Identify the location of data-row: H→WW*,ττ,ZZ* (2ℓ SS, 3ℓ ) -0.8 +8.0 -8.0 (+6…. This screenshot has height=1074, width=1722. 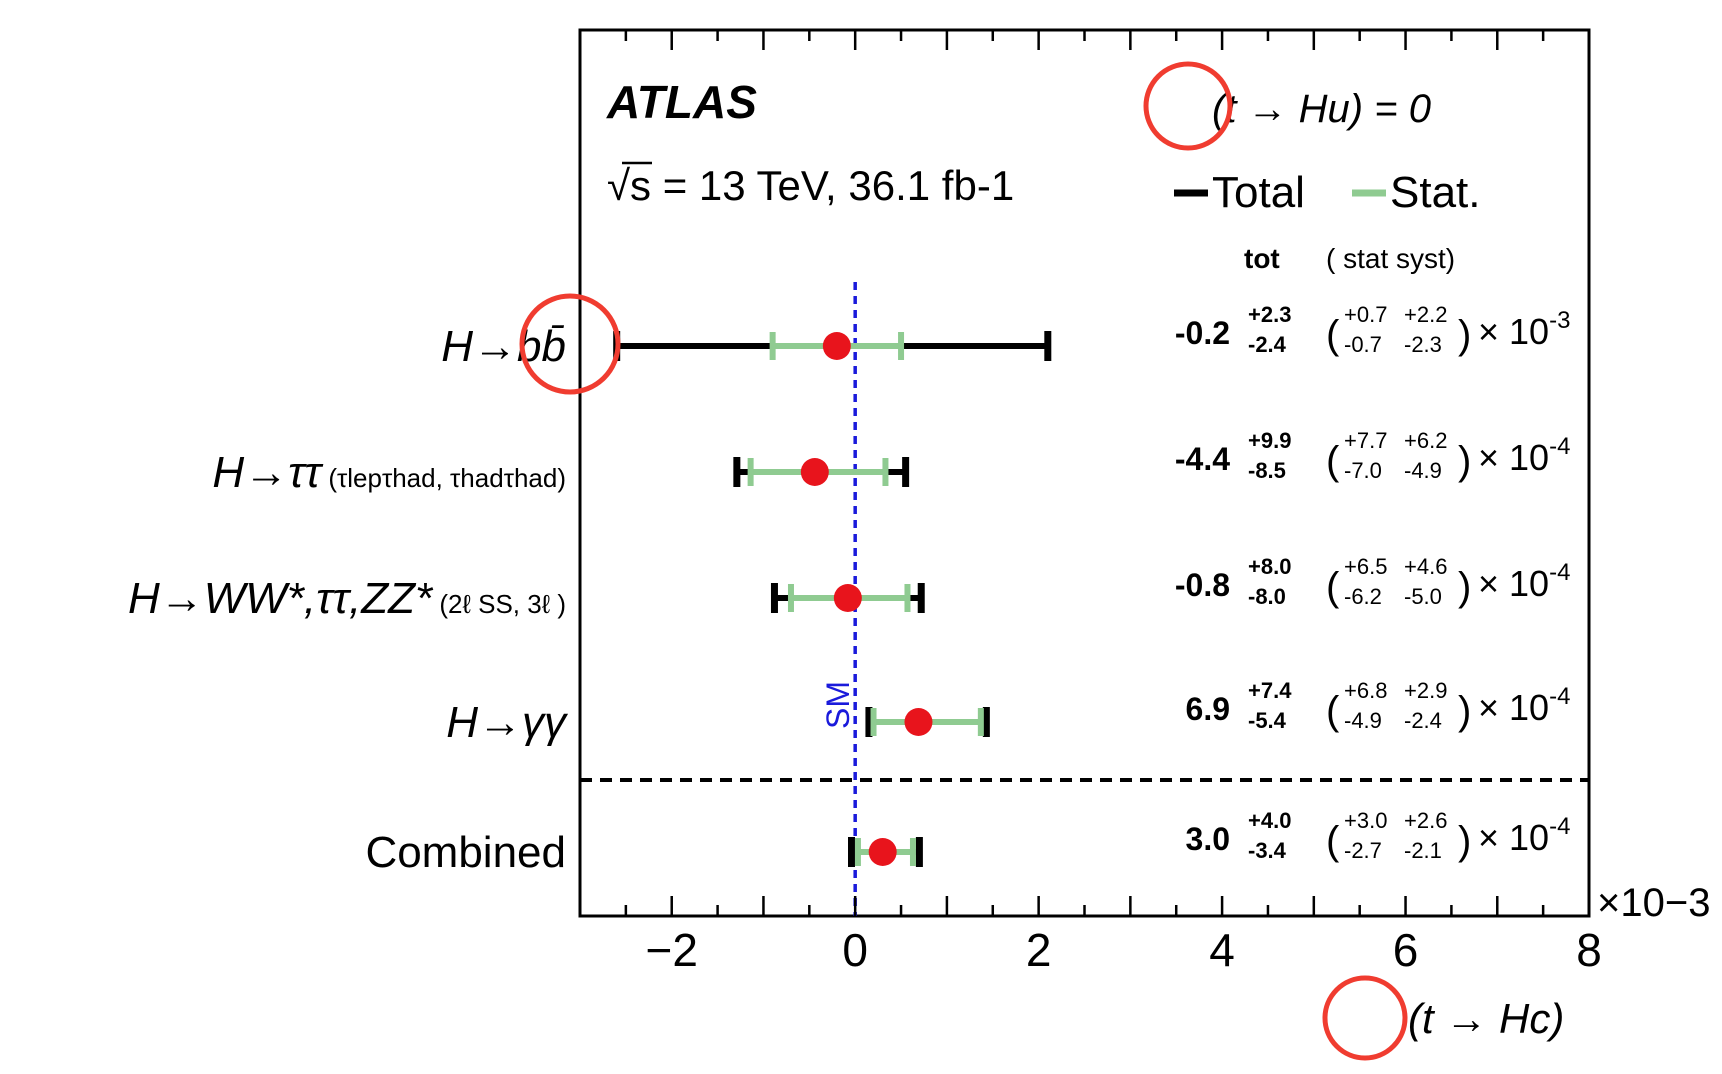
(849, 588).